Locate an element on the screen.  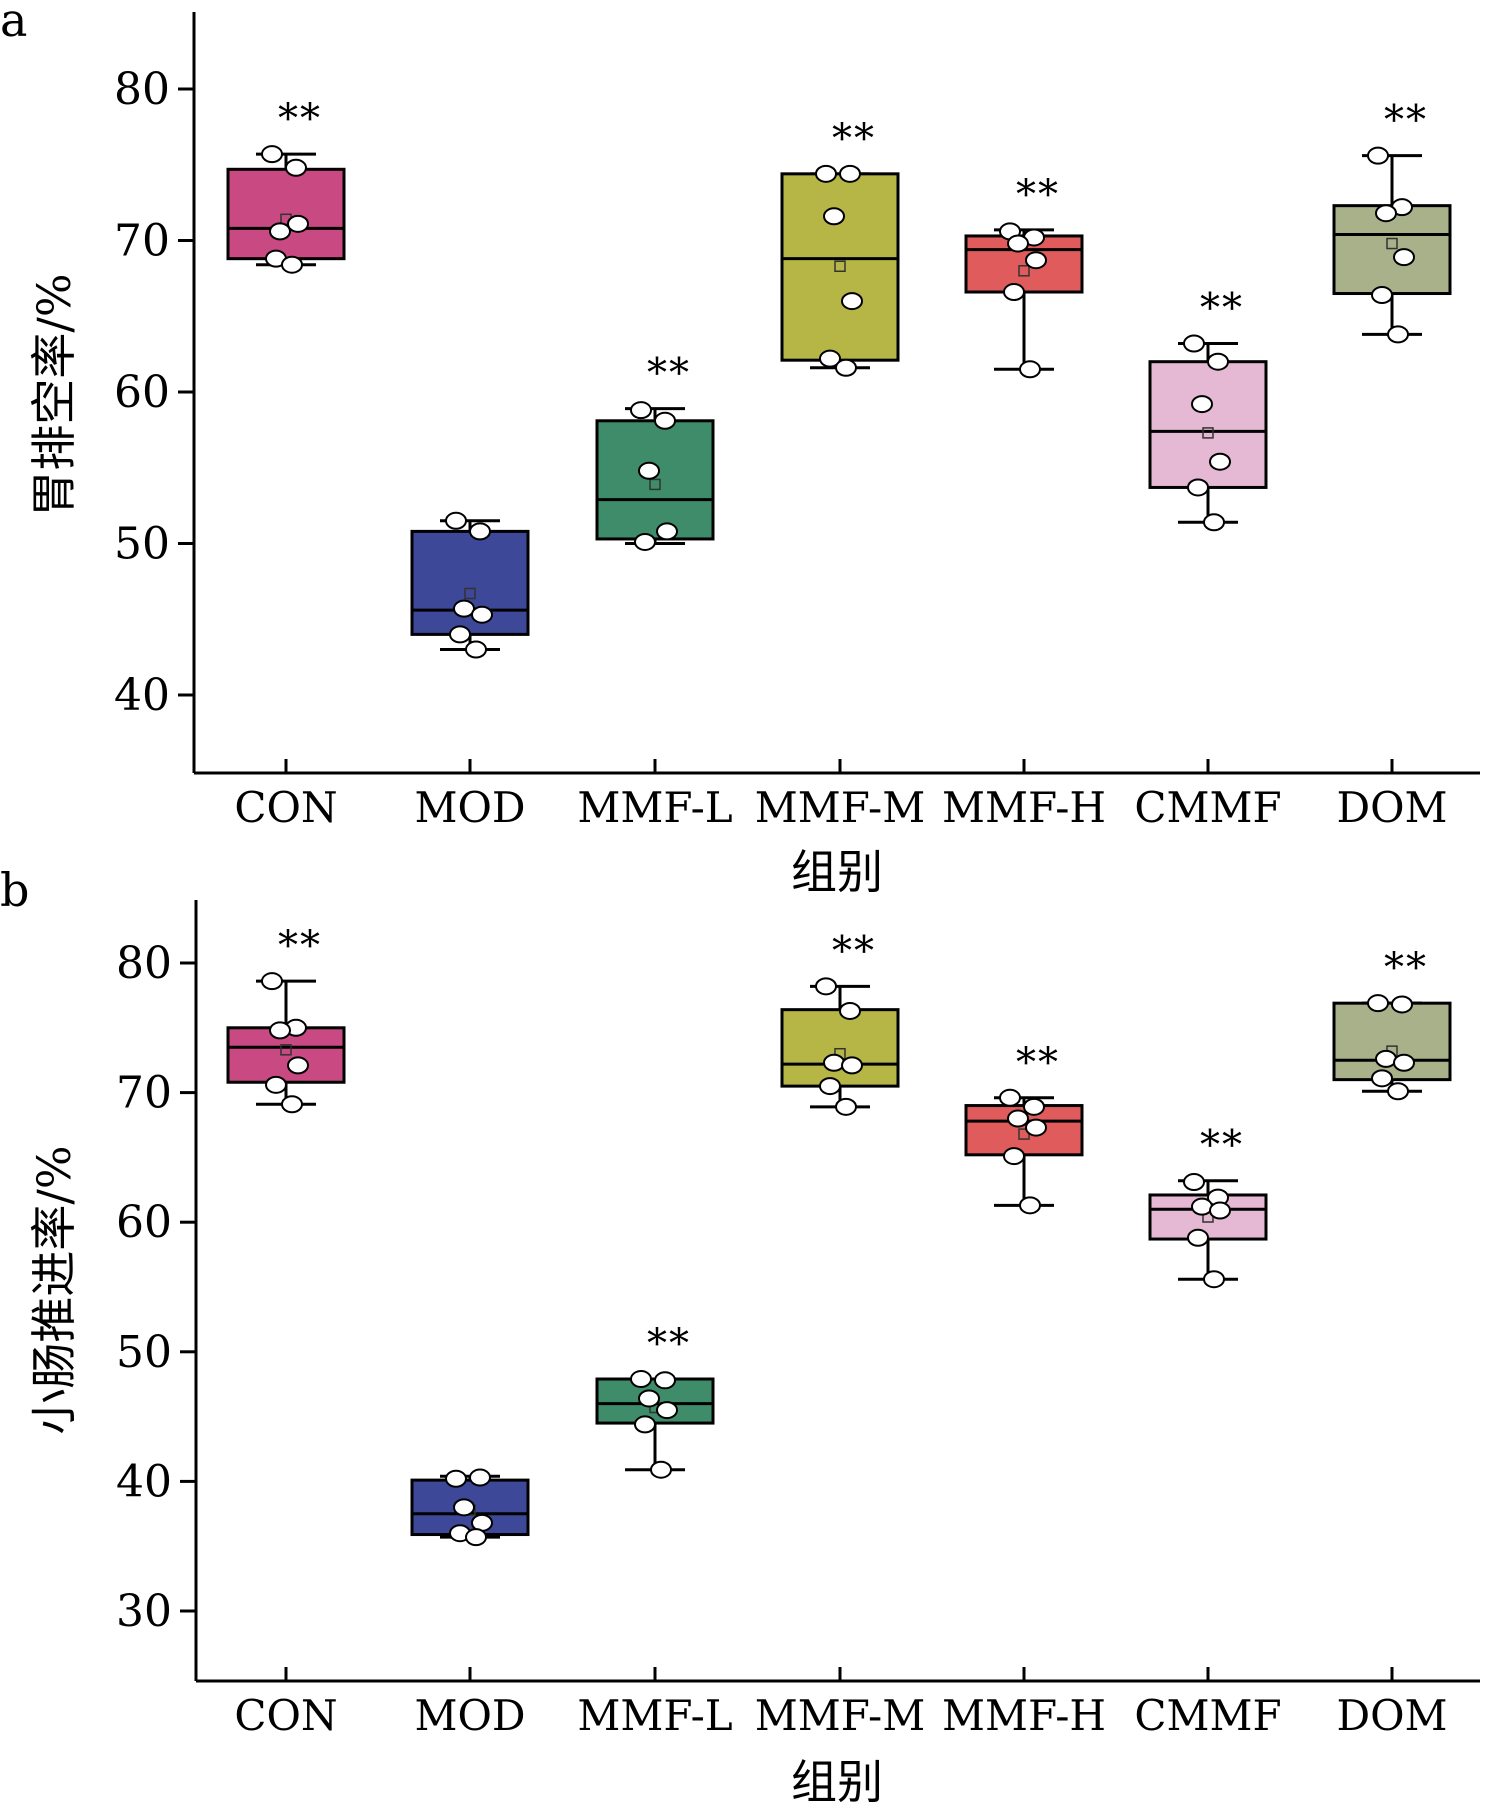
y-tick-label: 30 is located at coordinates (144, 1611).